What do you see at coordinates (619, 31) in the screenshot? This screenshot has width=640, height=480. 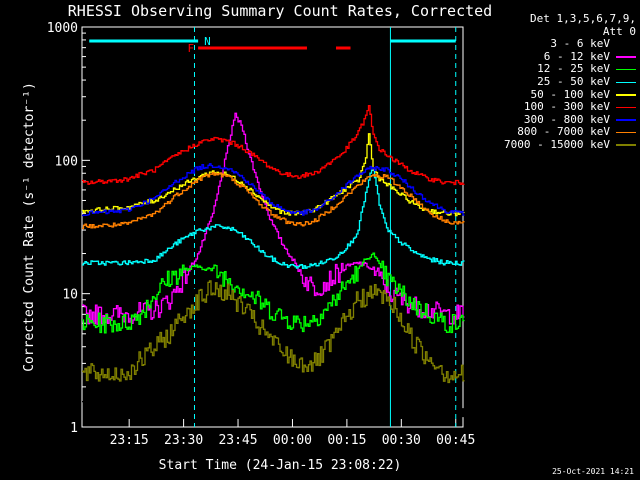 I see `legend-attenuator: Att 0` at bounding box center [619, 31].